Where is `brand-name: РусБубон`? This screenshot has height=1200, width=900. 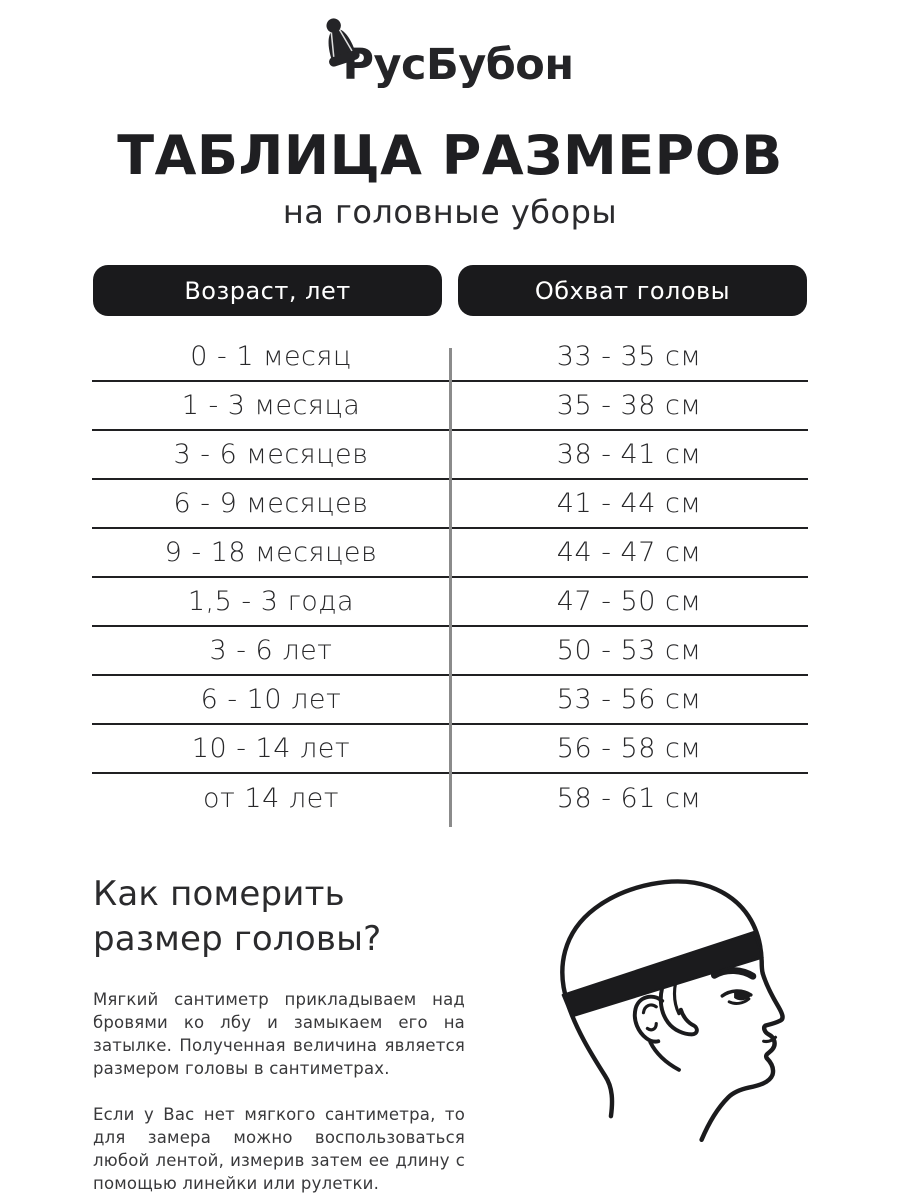 brand-name: РусБубон is located at coordinates (458, 65).